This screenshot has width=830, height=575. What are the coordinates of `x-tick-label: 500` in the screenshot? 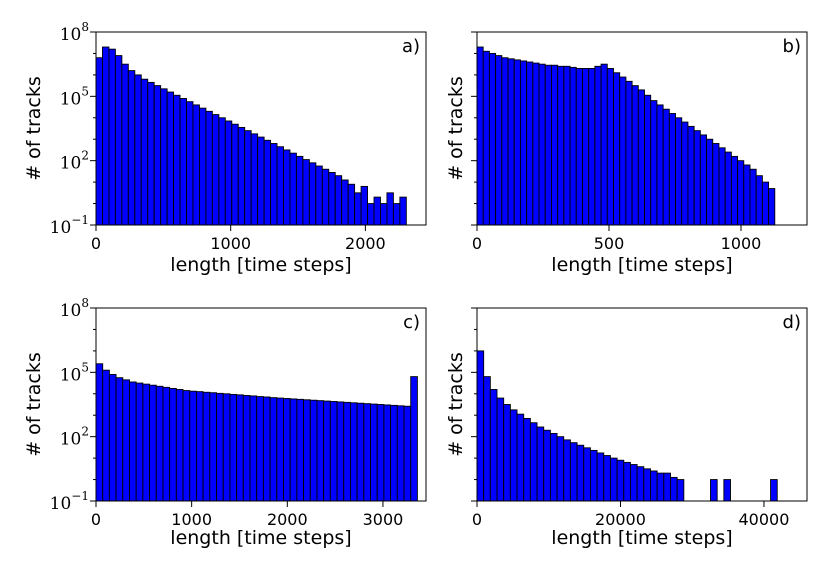 It's located at (609, 243).